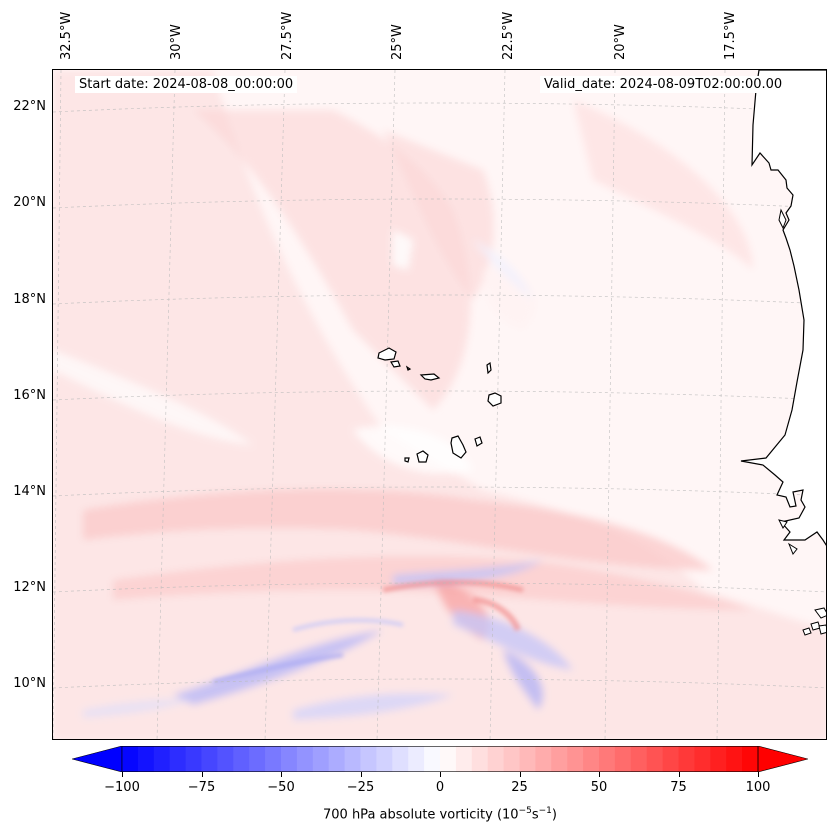 This screenshot has width=837, height=839. What do you see at coordinates (360, 787) in the screenshot?
I see `colorbar-tick-label: −25` at bounding box center [360, 787].